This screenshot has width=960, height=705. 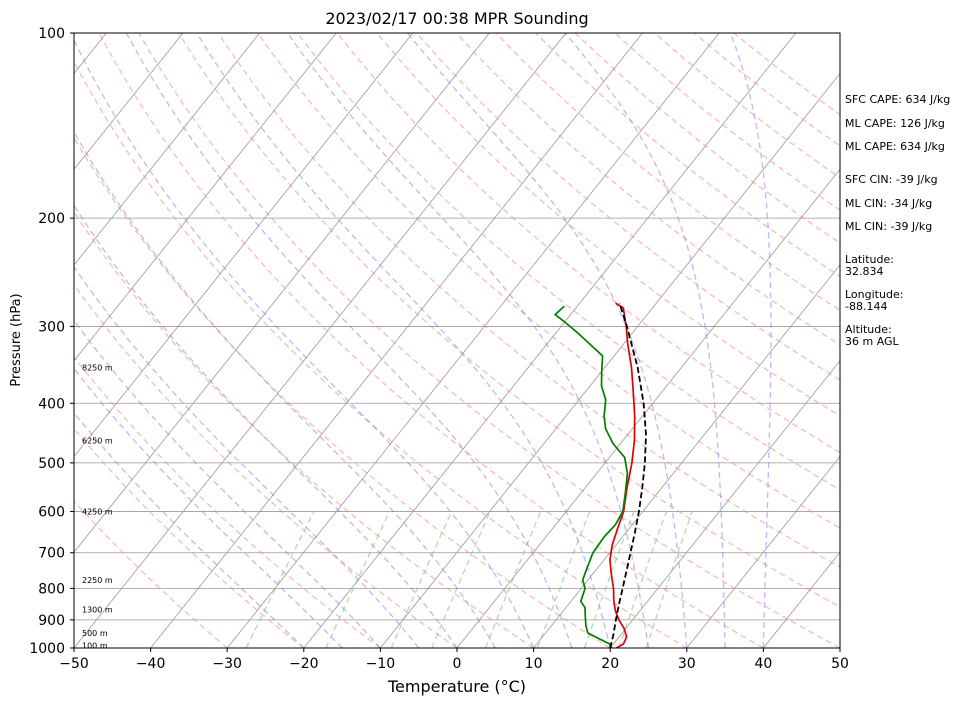 I want to click on y-tick-label: 800, so click(x=51, y=589).